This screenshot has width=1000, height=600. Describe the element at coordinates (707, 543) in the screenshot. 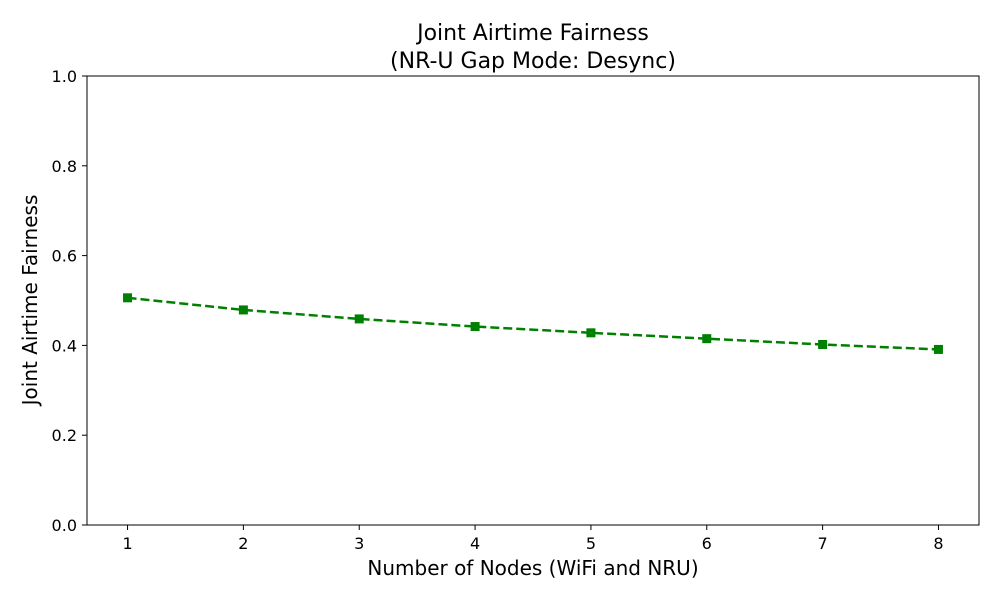

I see `x-tick-label: 6` at that location.